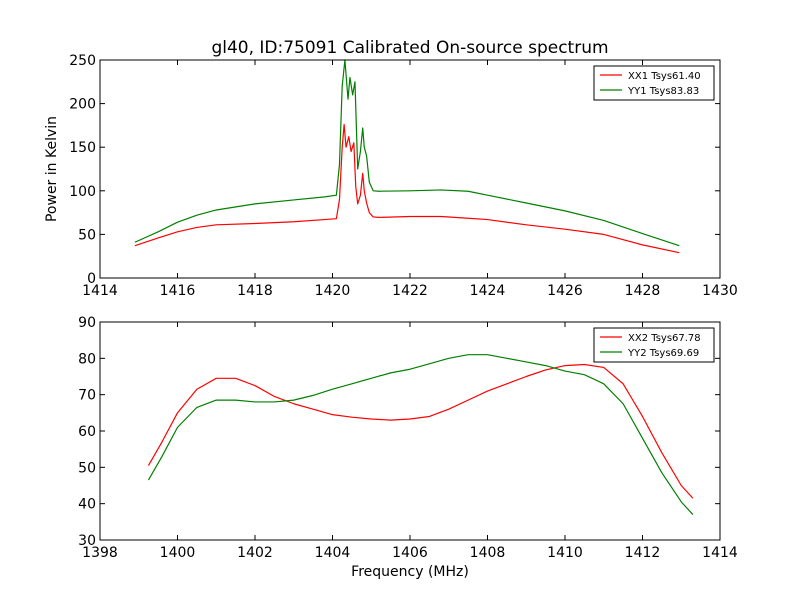 The height and width of the screenshot is (600, 800). Describe the element at coordinates (663, 353) in the screenshot. I see `bottom-legend-label-yy2: YY2 Tsys69.69` at that location.